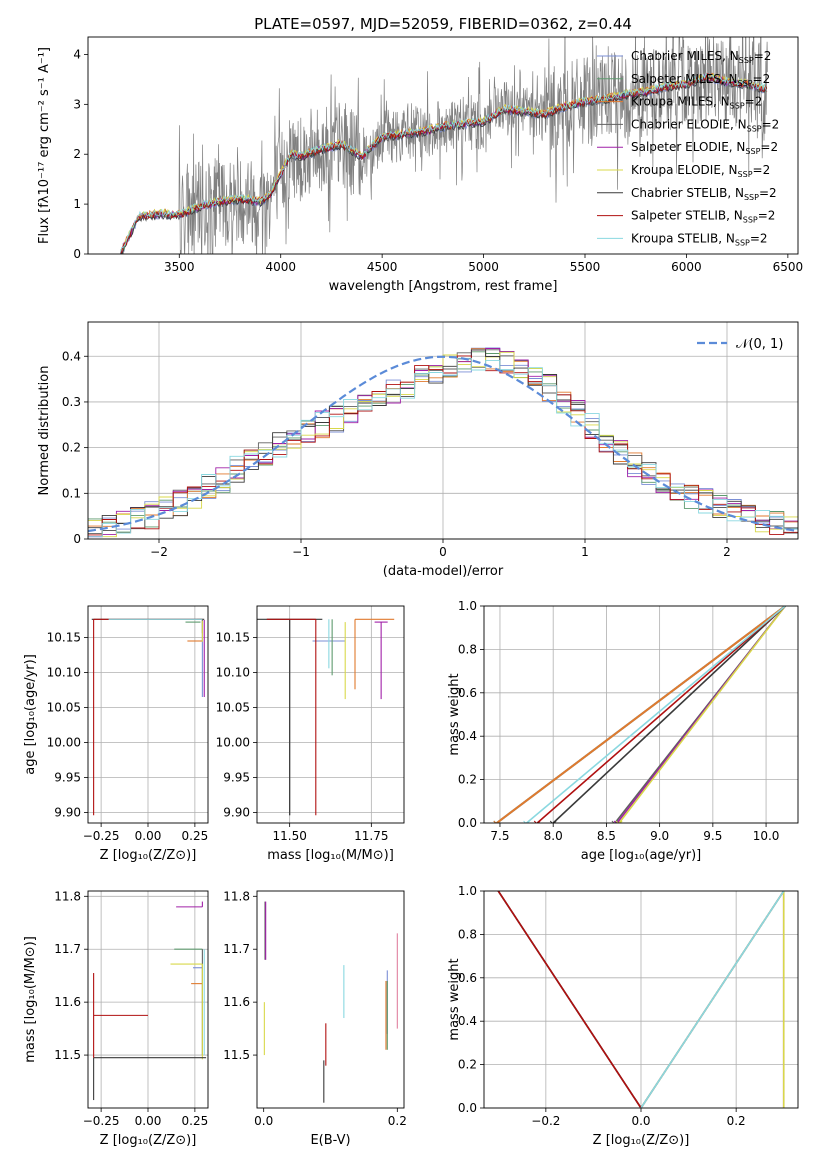  What do you see at coordinates (467, 891) in the screenshot?
I see `y-tick-label: 1.0` at bounding box center [467, 891].